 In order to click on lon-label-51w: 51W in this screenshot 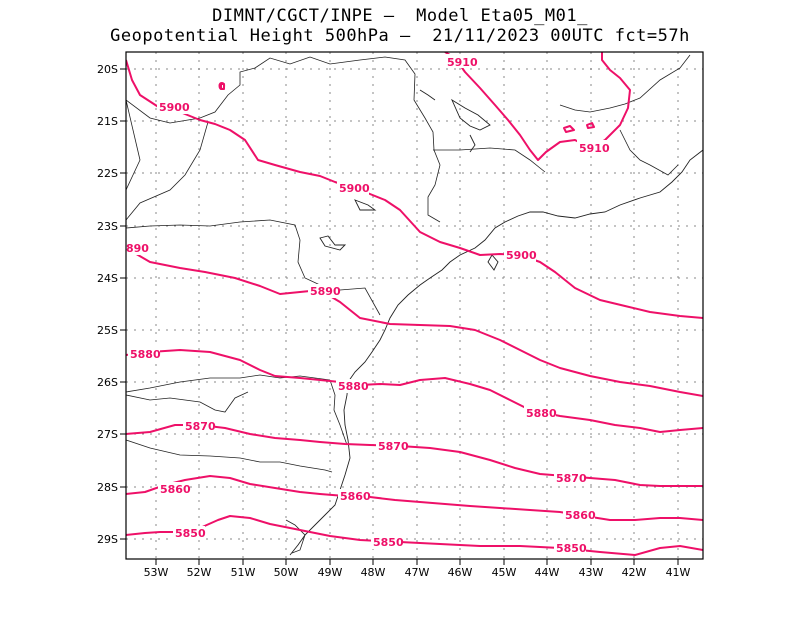, I will do `click(243, 572)`.